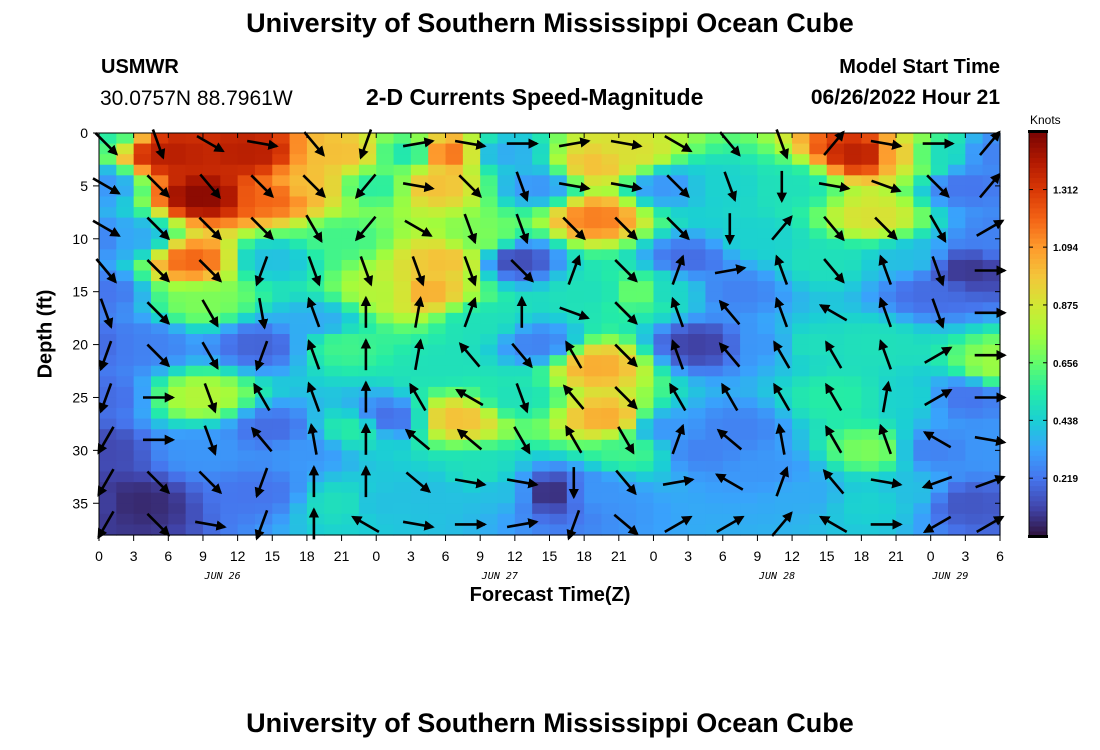 The height and width of the screenshot is (750, 1100). Describe the element at coordinates (827, 556) in the screenshot. I see `x-tick-label: 15` at that location.